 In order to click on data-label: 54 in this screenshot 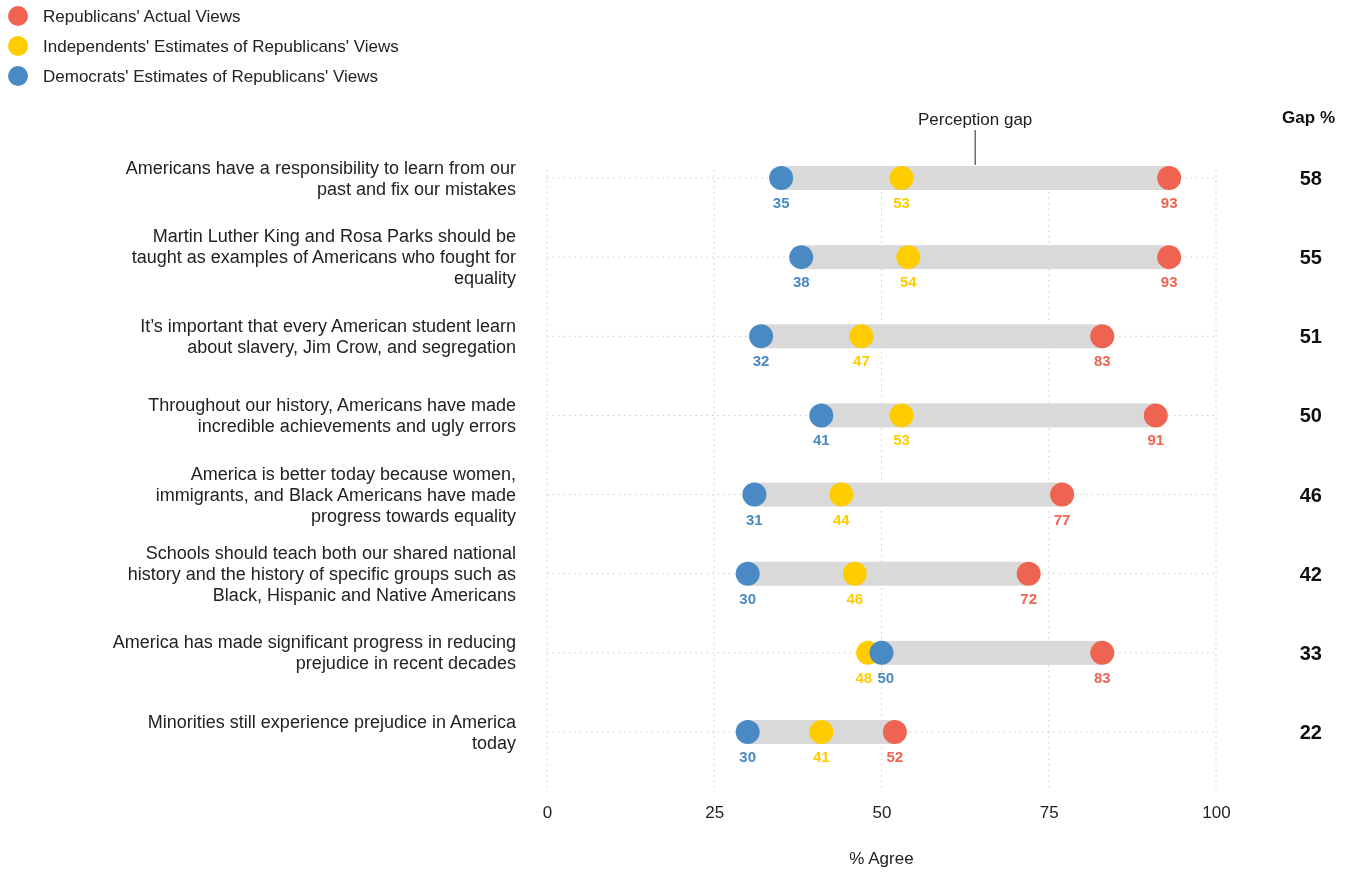, I will do `click(908, 282)`.